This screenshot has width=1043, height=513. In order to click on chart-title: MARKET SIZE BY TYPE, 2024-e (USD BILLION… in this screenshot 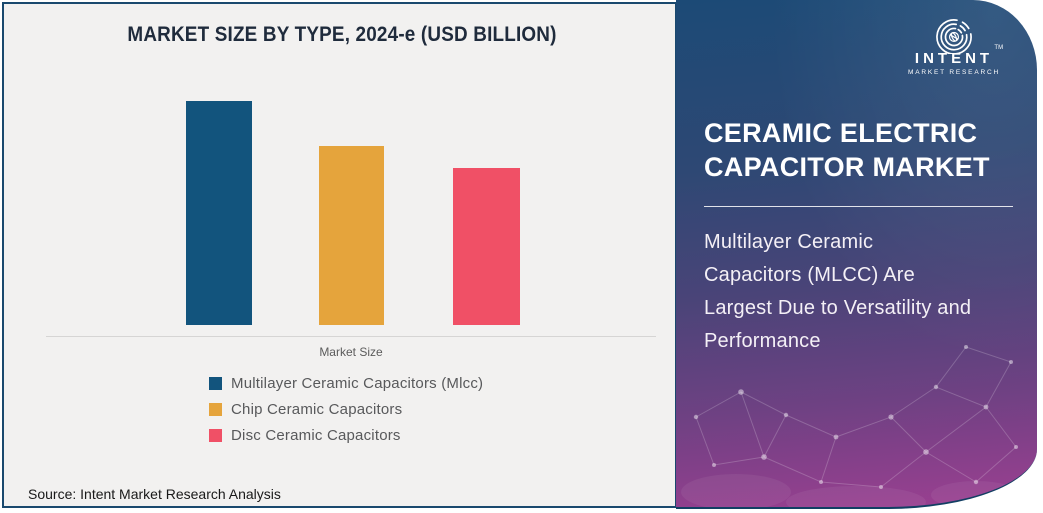, I will do `click(342, 34)`.